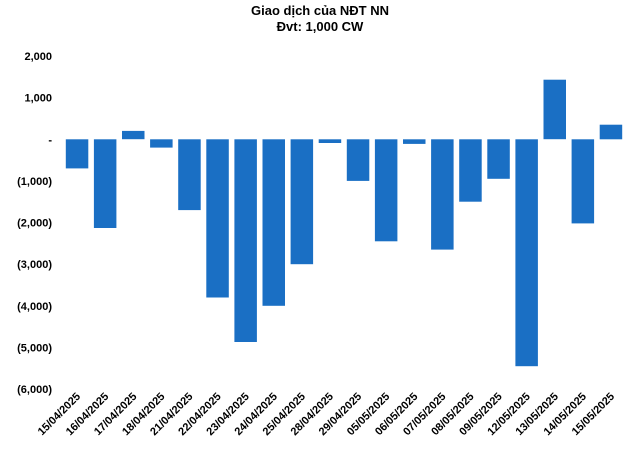 This screenshot has height=451, width=640. What do you see at coordinates (50, 140) in the screenshot?
I see `y-tick-label: -` at bounding box center [50, 140].